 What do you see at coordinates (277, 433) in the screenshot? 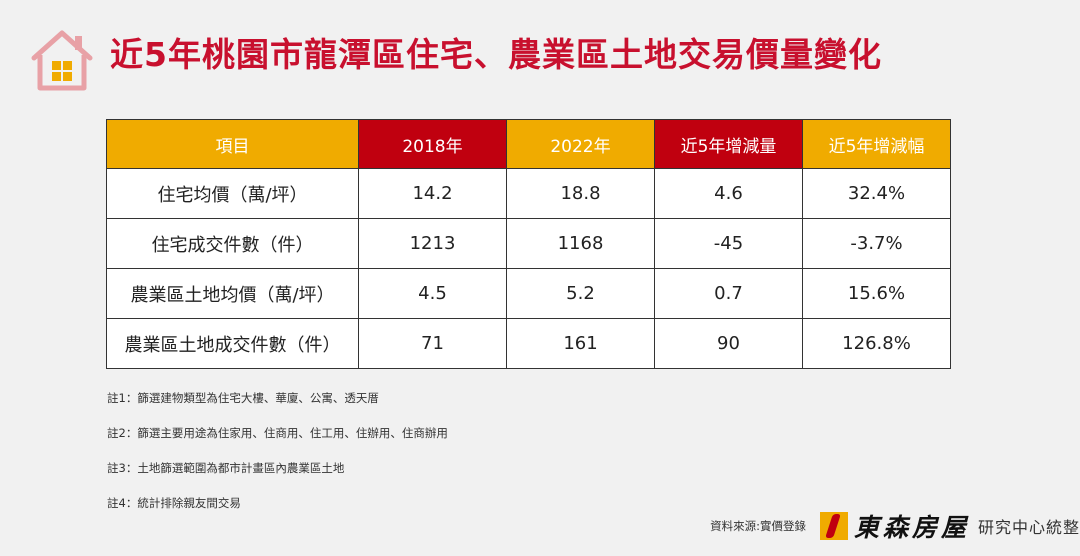
I see `footnote: 註2：篩選主要用途為住家用、住商用、住工用、住辦用、住商辦用` at bounding box center [277, 433].